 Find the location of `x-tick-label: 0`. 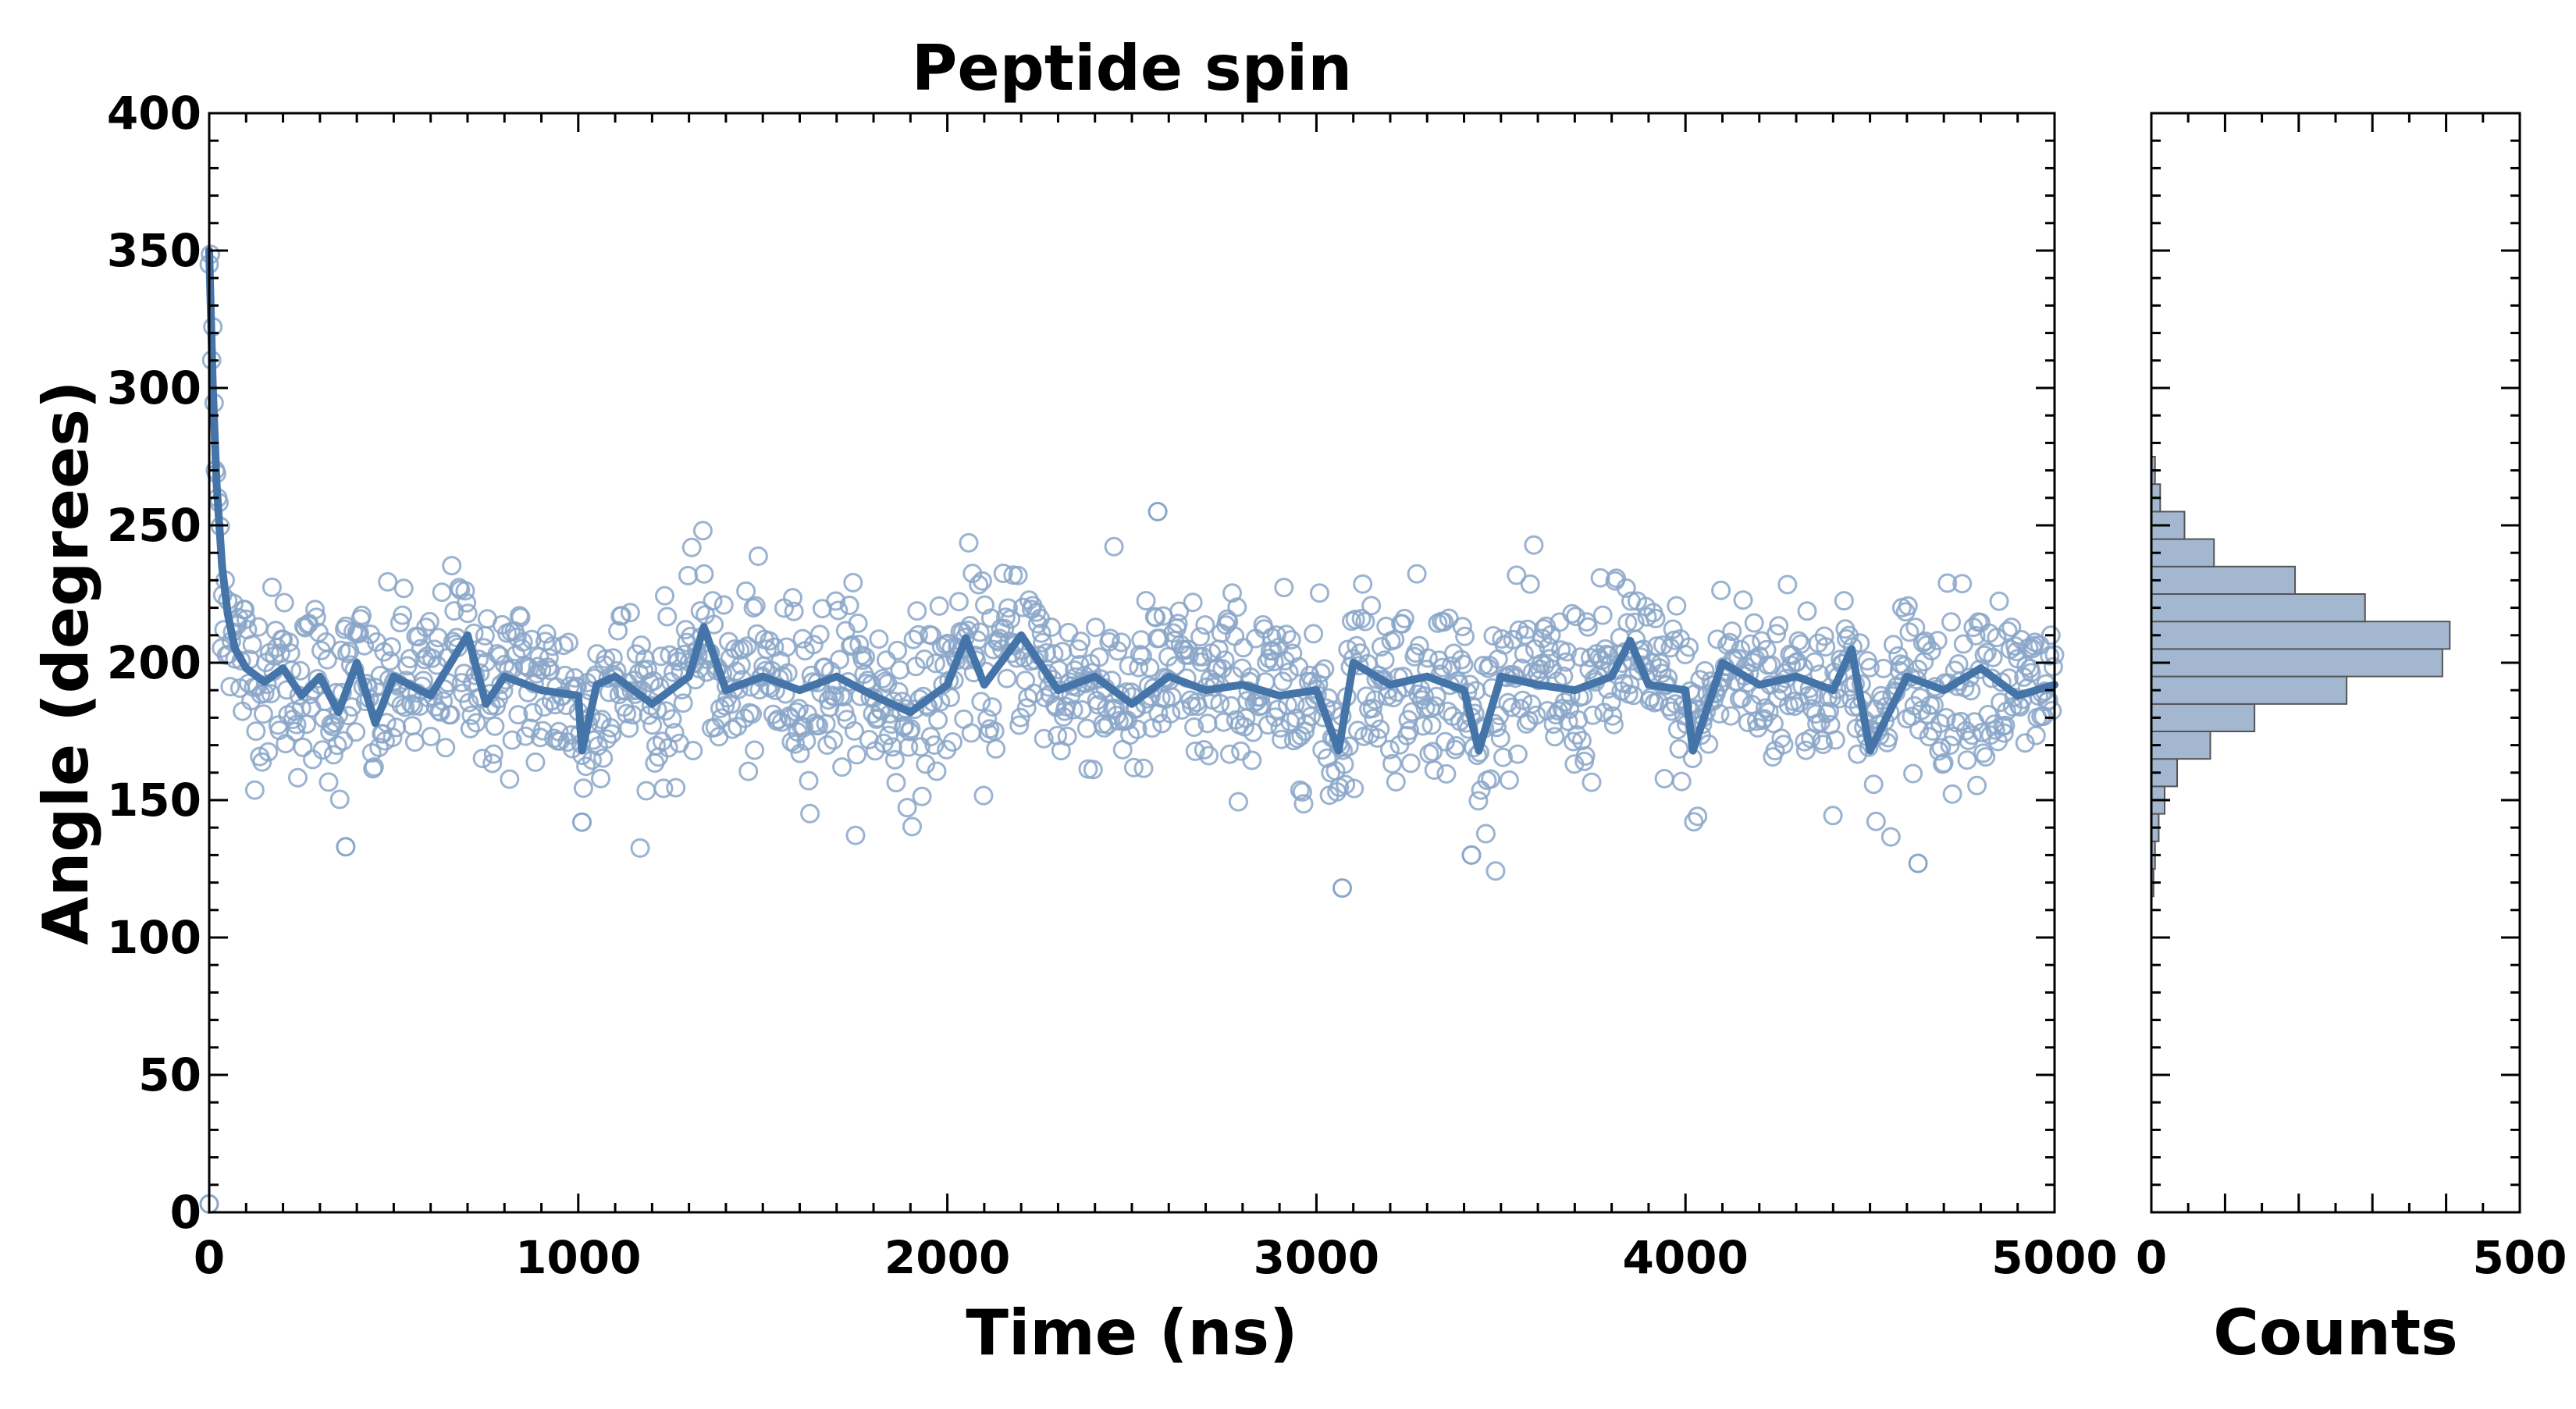

x-tick-label: 0 is located at coordinates (210, 1257).